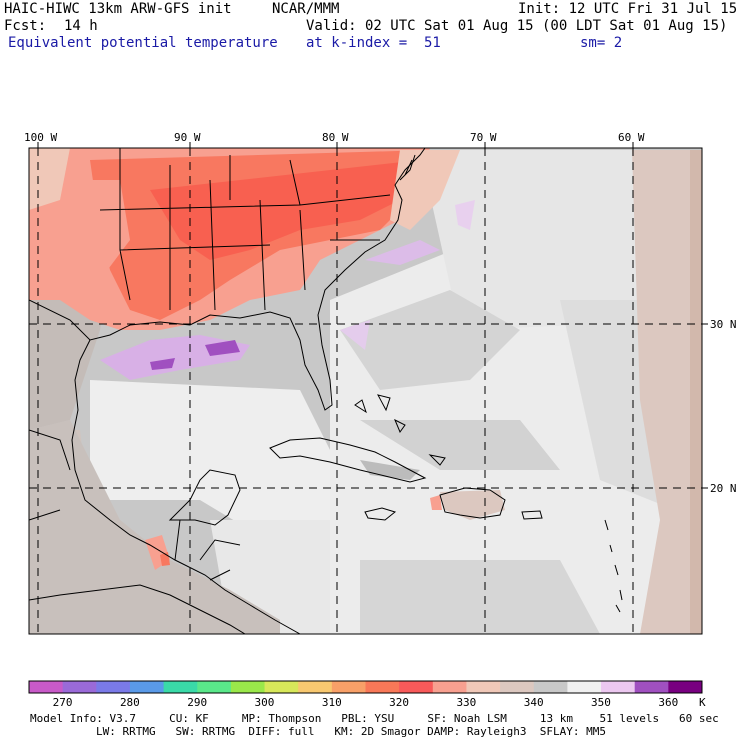  What do you see at coordinates (41, 137) in the screenshot?
I see `lon-label-100w: 100 W` at bounding box center [41, 137].